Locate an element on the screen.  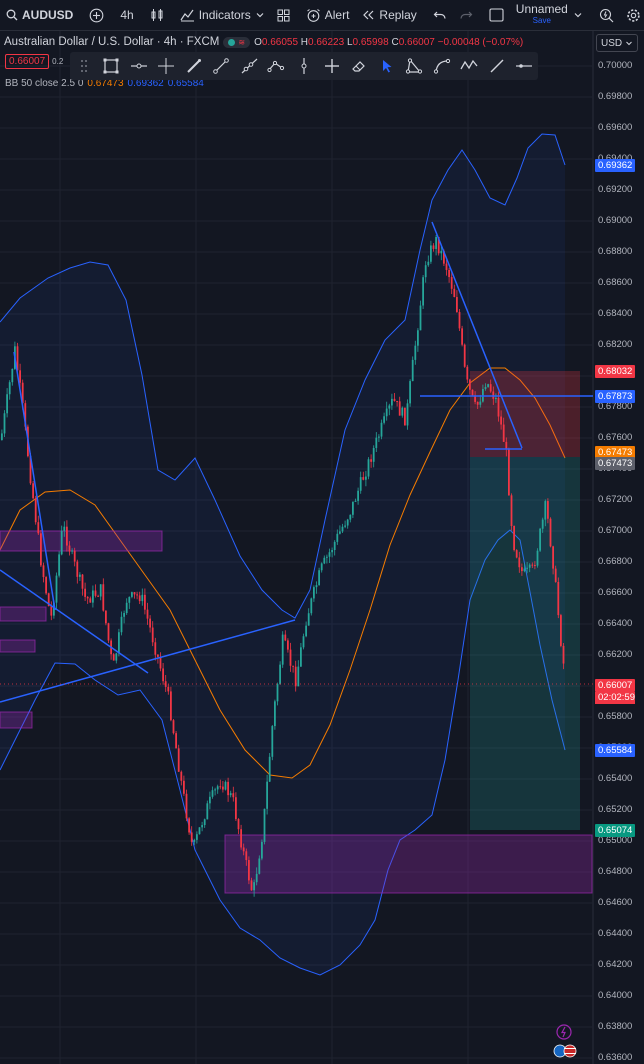
symbol-search: AUDUSD is located at coordinates (39, 15).